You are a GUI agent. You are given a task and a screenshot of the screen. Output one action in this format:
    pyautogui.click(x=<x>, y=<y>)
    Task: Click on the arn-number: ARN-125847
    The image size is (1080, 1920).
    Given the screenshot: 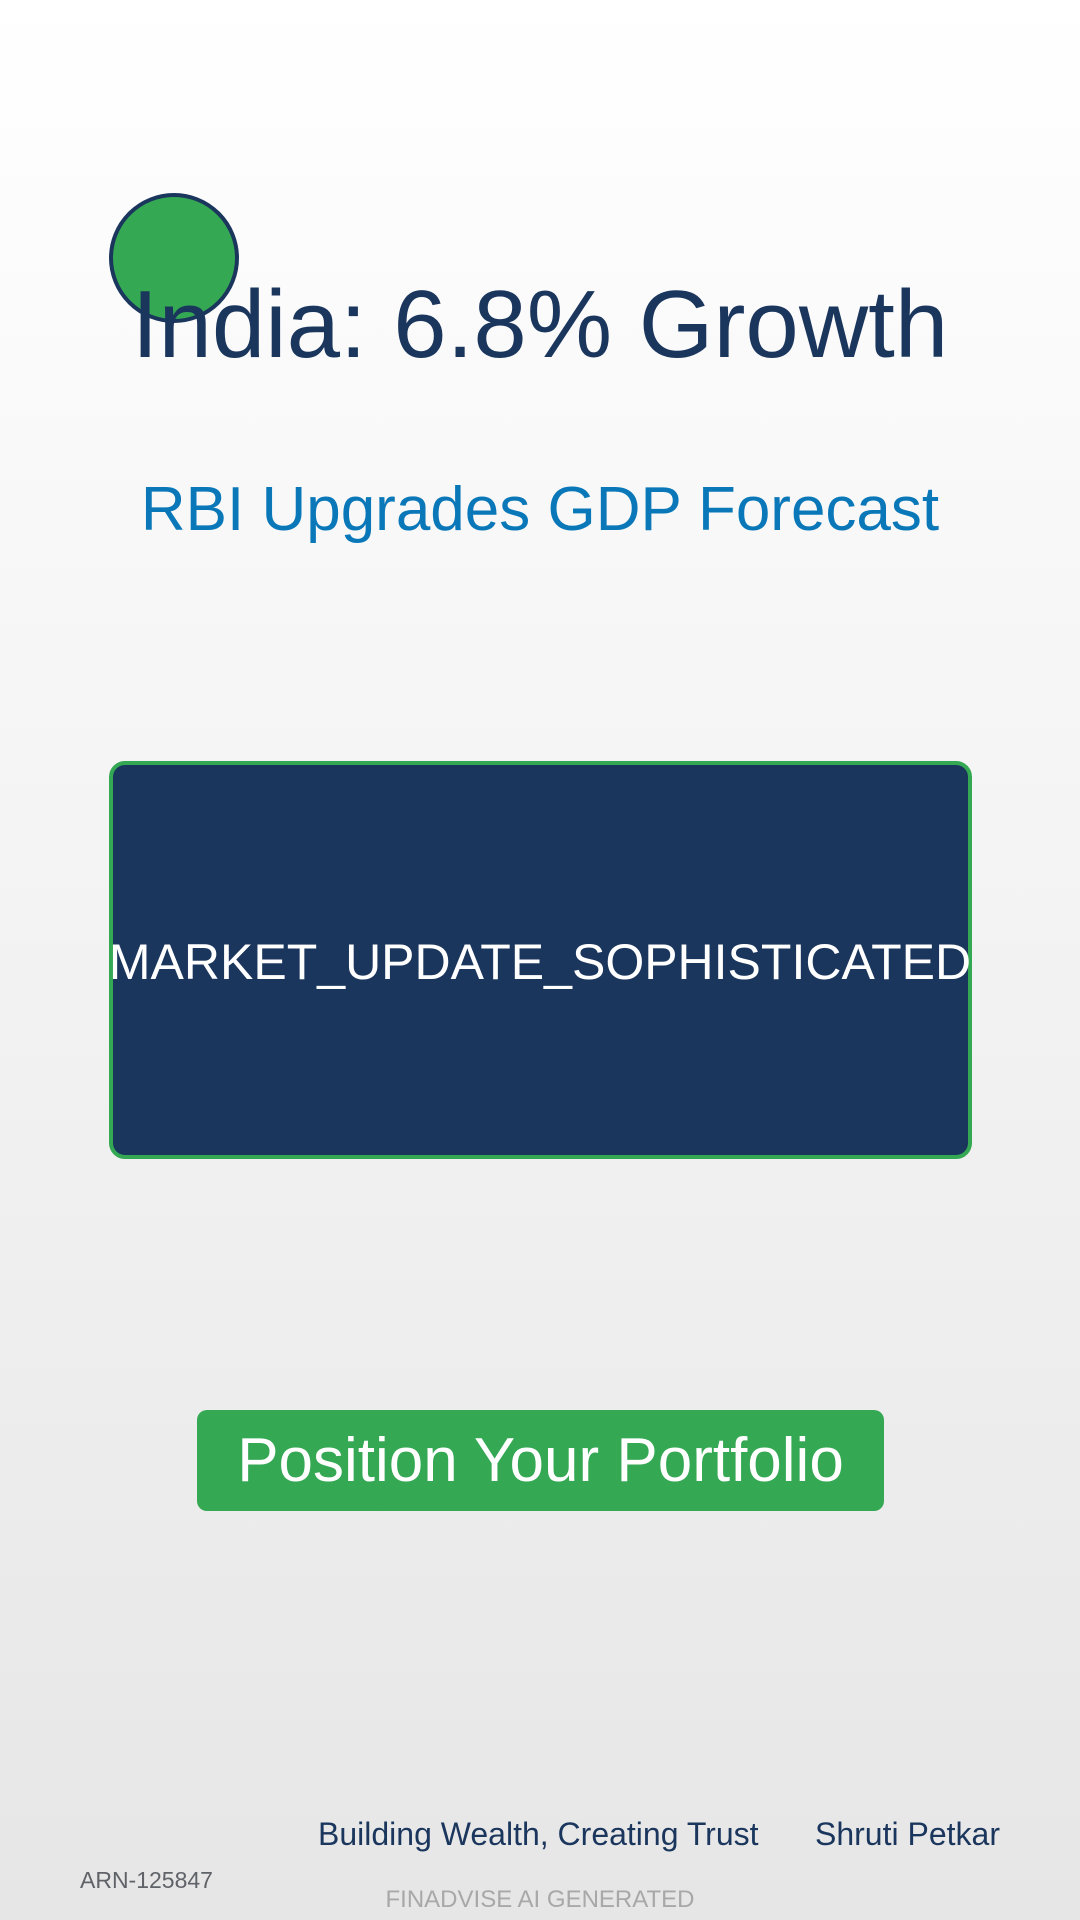 What is the action you would take?
    pyautogui.click(x=146, y=1880)
    